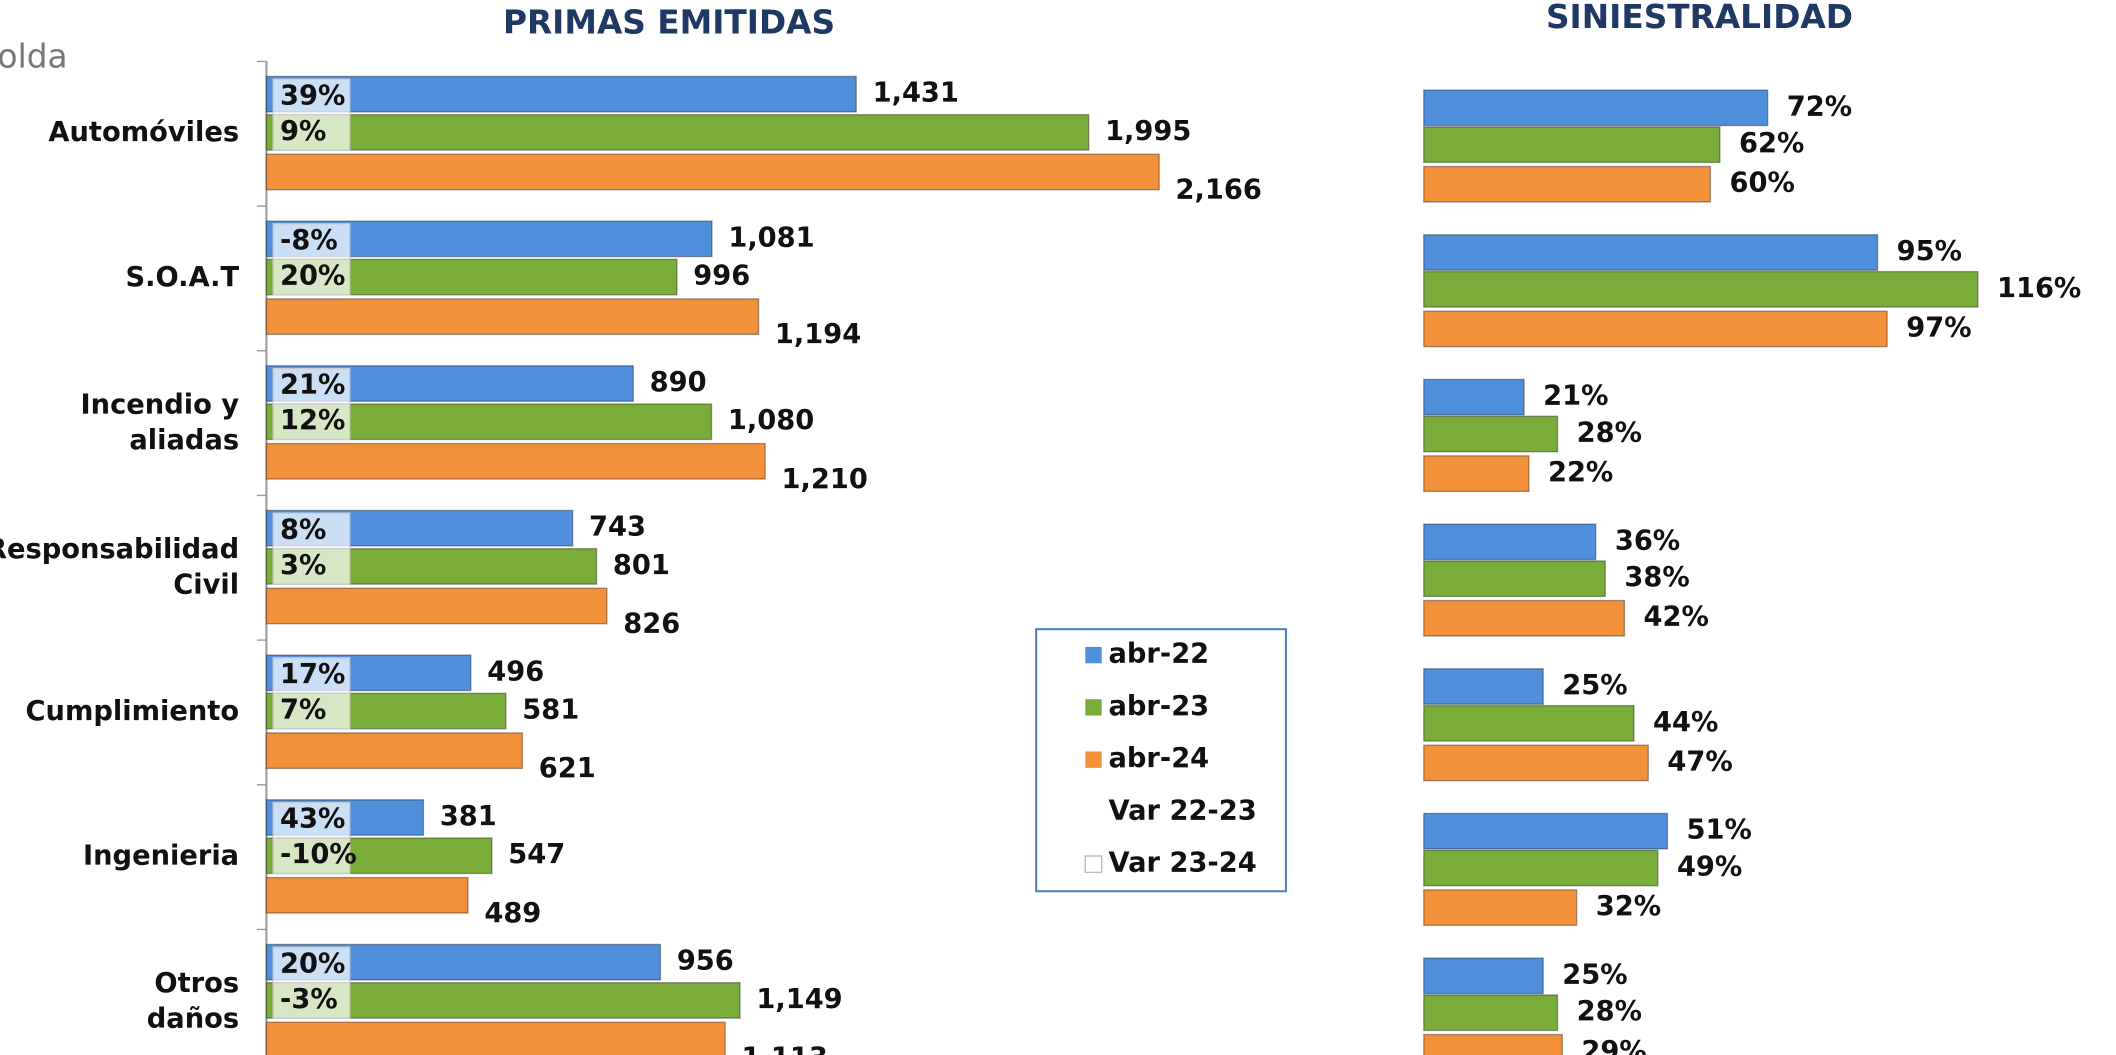 This screenshot has height=1055, width=2116. What do you see at coordinates (1699, 18) in the screenshot?
I see `chart-title: SINIESTRALIDAD` at bounding box center [1699, 18].